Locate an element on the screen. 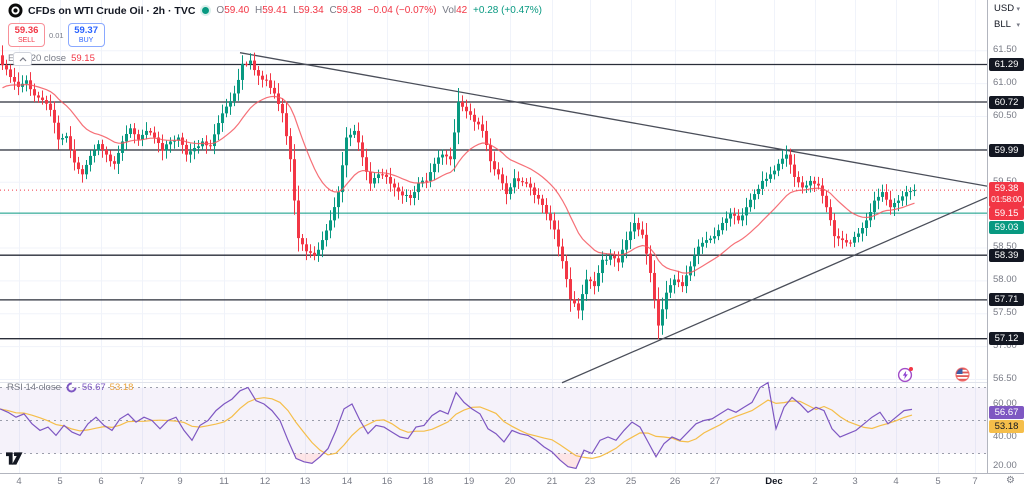  rsi-ma-badge: 53.18 is located at coordinates (1006, 426).